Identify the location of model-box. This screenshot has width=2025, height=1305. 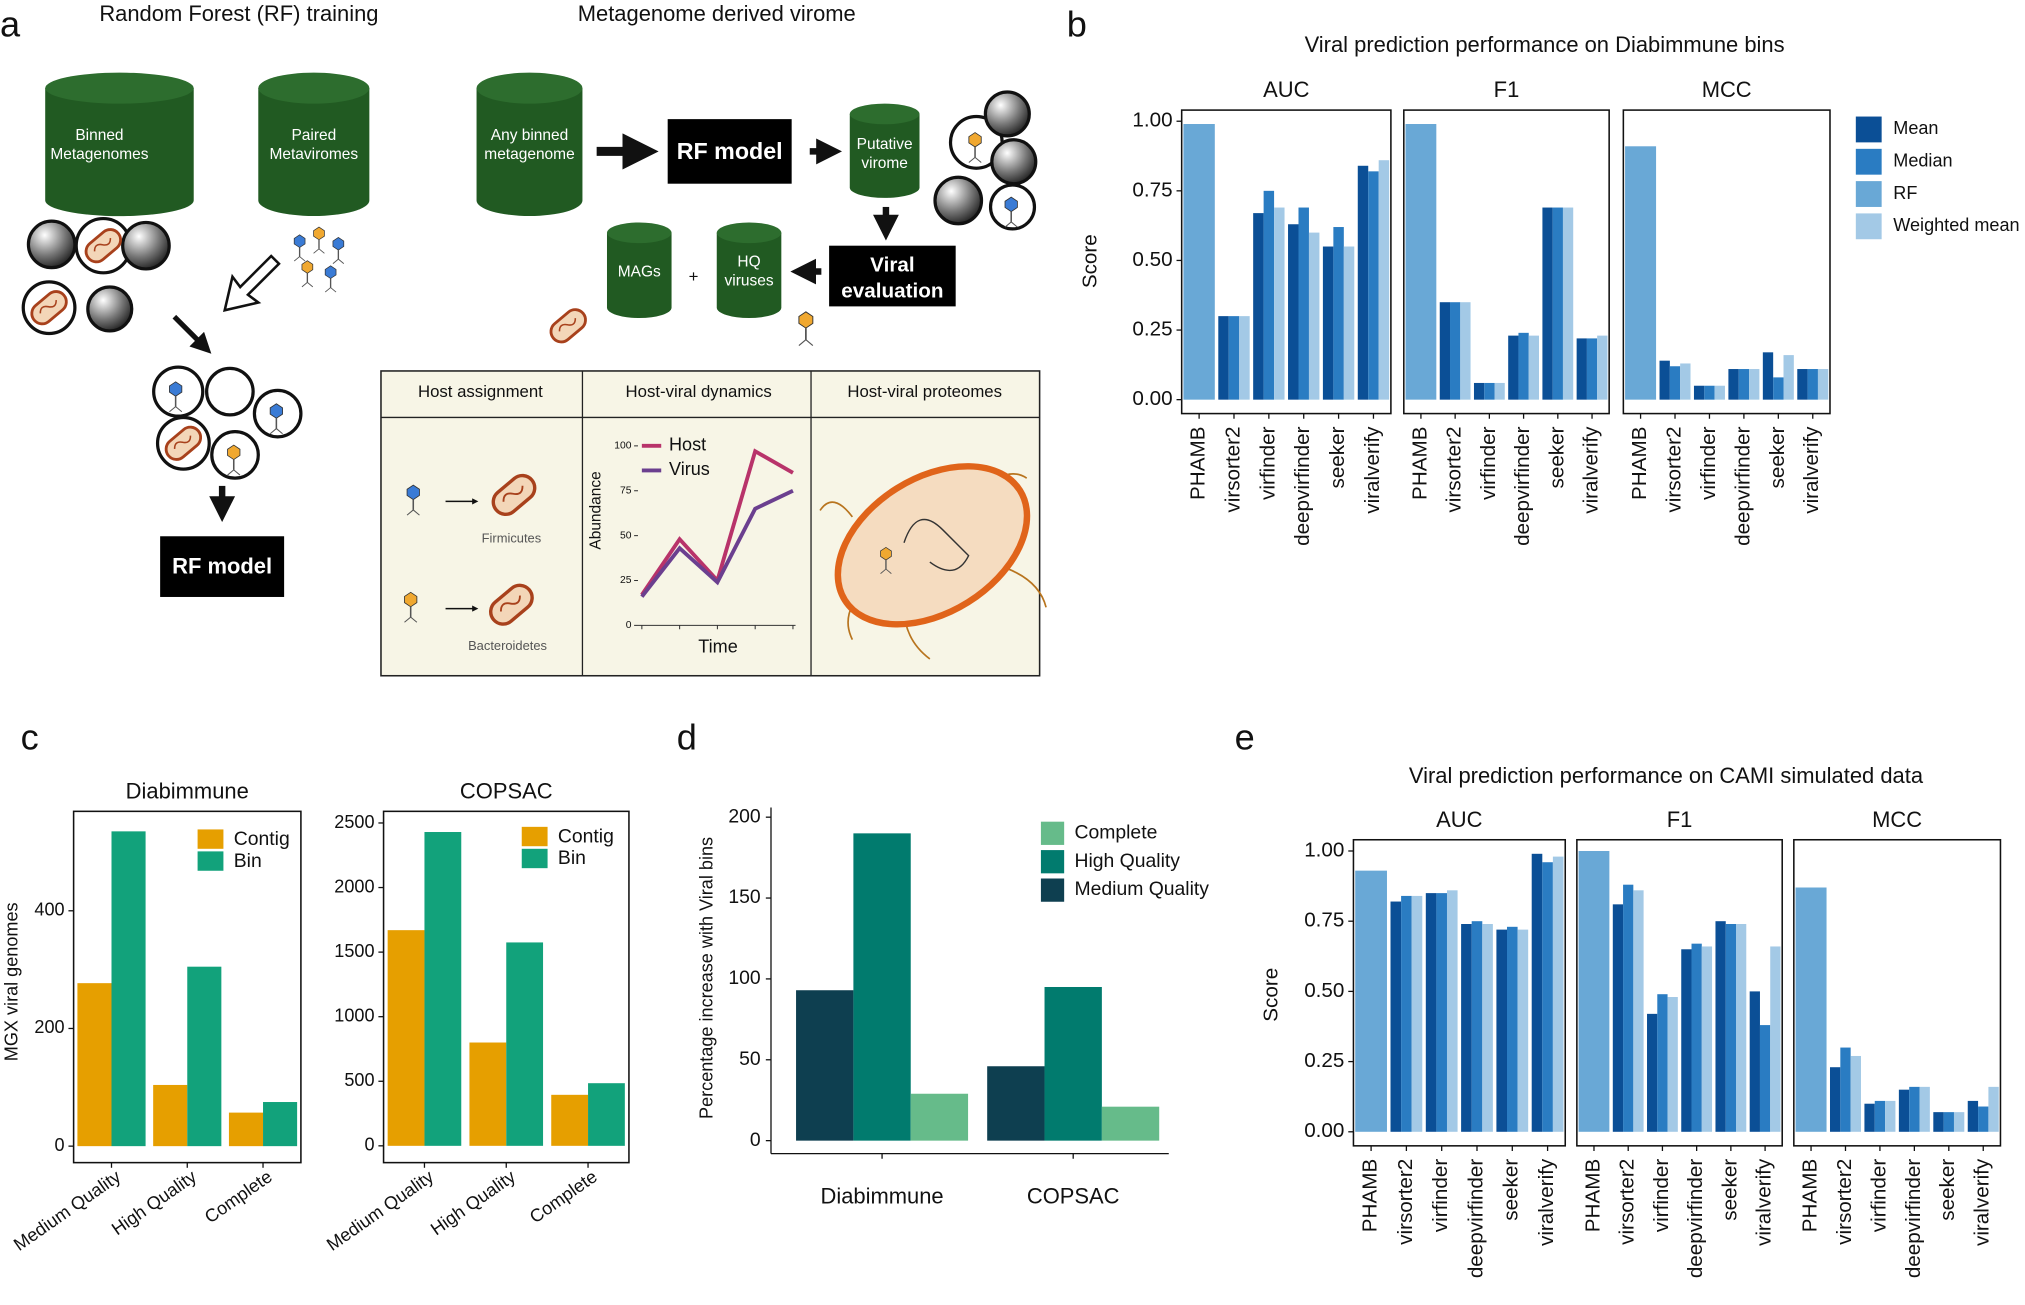
(222, 566).